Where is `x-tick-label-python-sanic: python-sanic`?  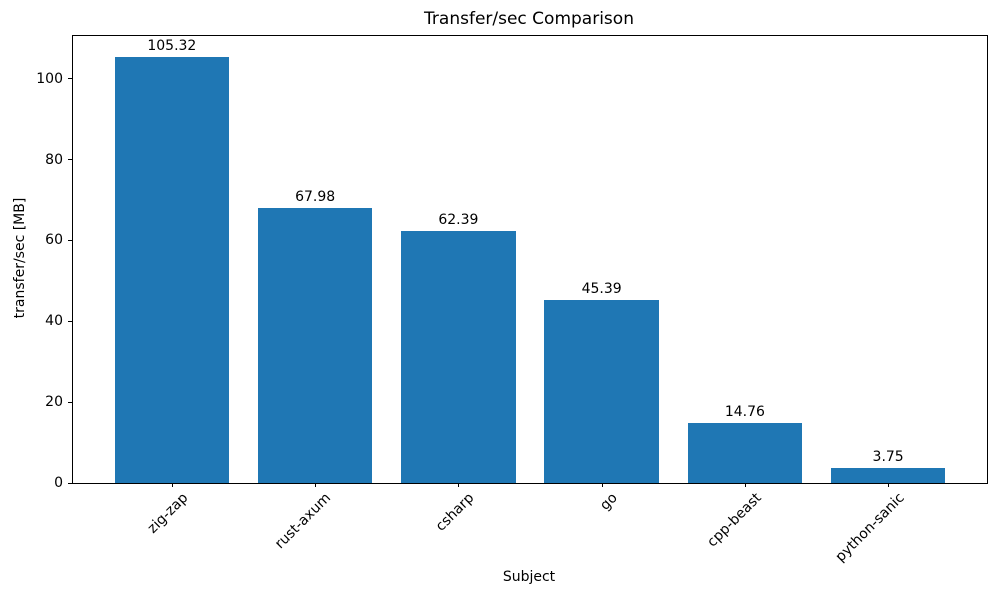 x-tick-label-python-sanic: python-sanic is located at coordinates (870, 528).